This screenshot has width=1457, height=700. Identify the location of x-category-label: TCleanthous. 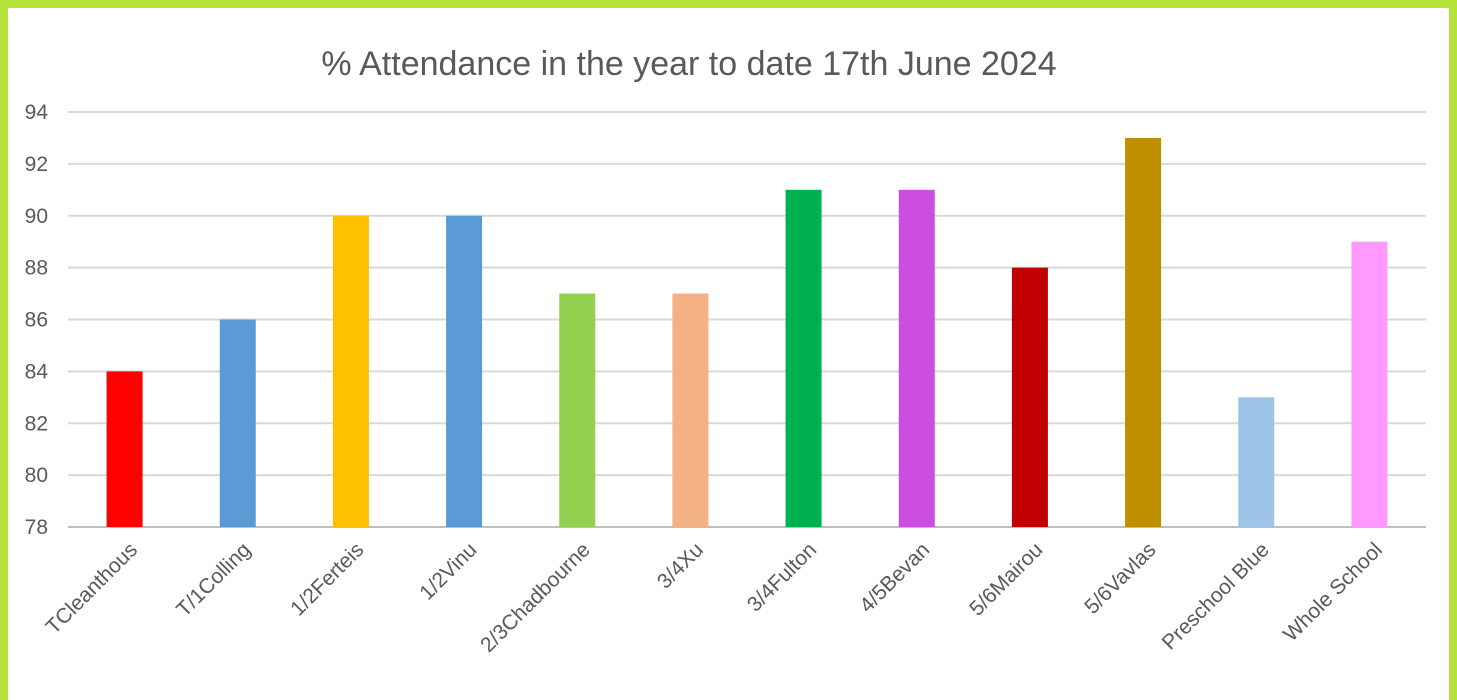
(92, 588).